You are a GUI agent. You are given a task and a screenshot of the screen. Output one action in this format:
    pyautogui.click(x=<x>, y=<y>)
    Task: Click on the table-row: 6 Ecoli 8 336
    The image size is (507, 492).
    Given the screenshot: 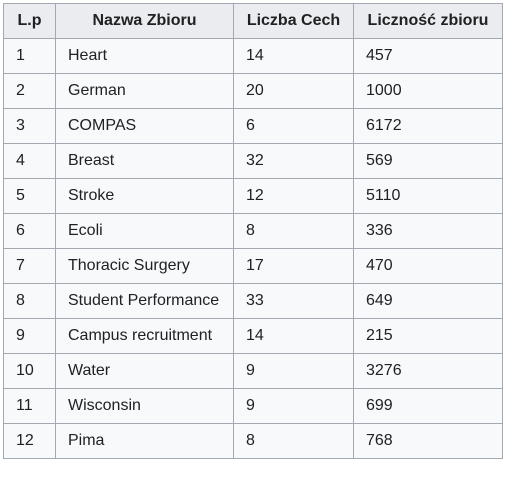 What is the action you would take?
    pyautogui.click(x=253, y=231)
    